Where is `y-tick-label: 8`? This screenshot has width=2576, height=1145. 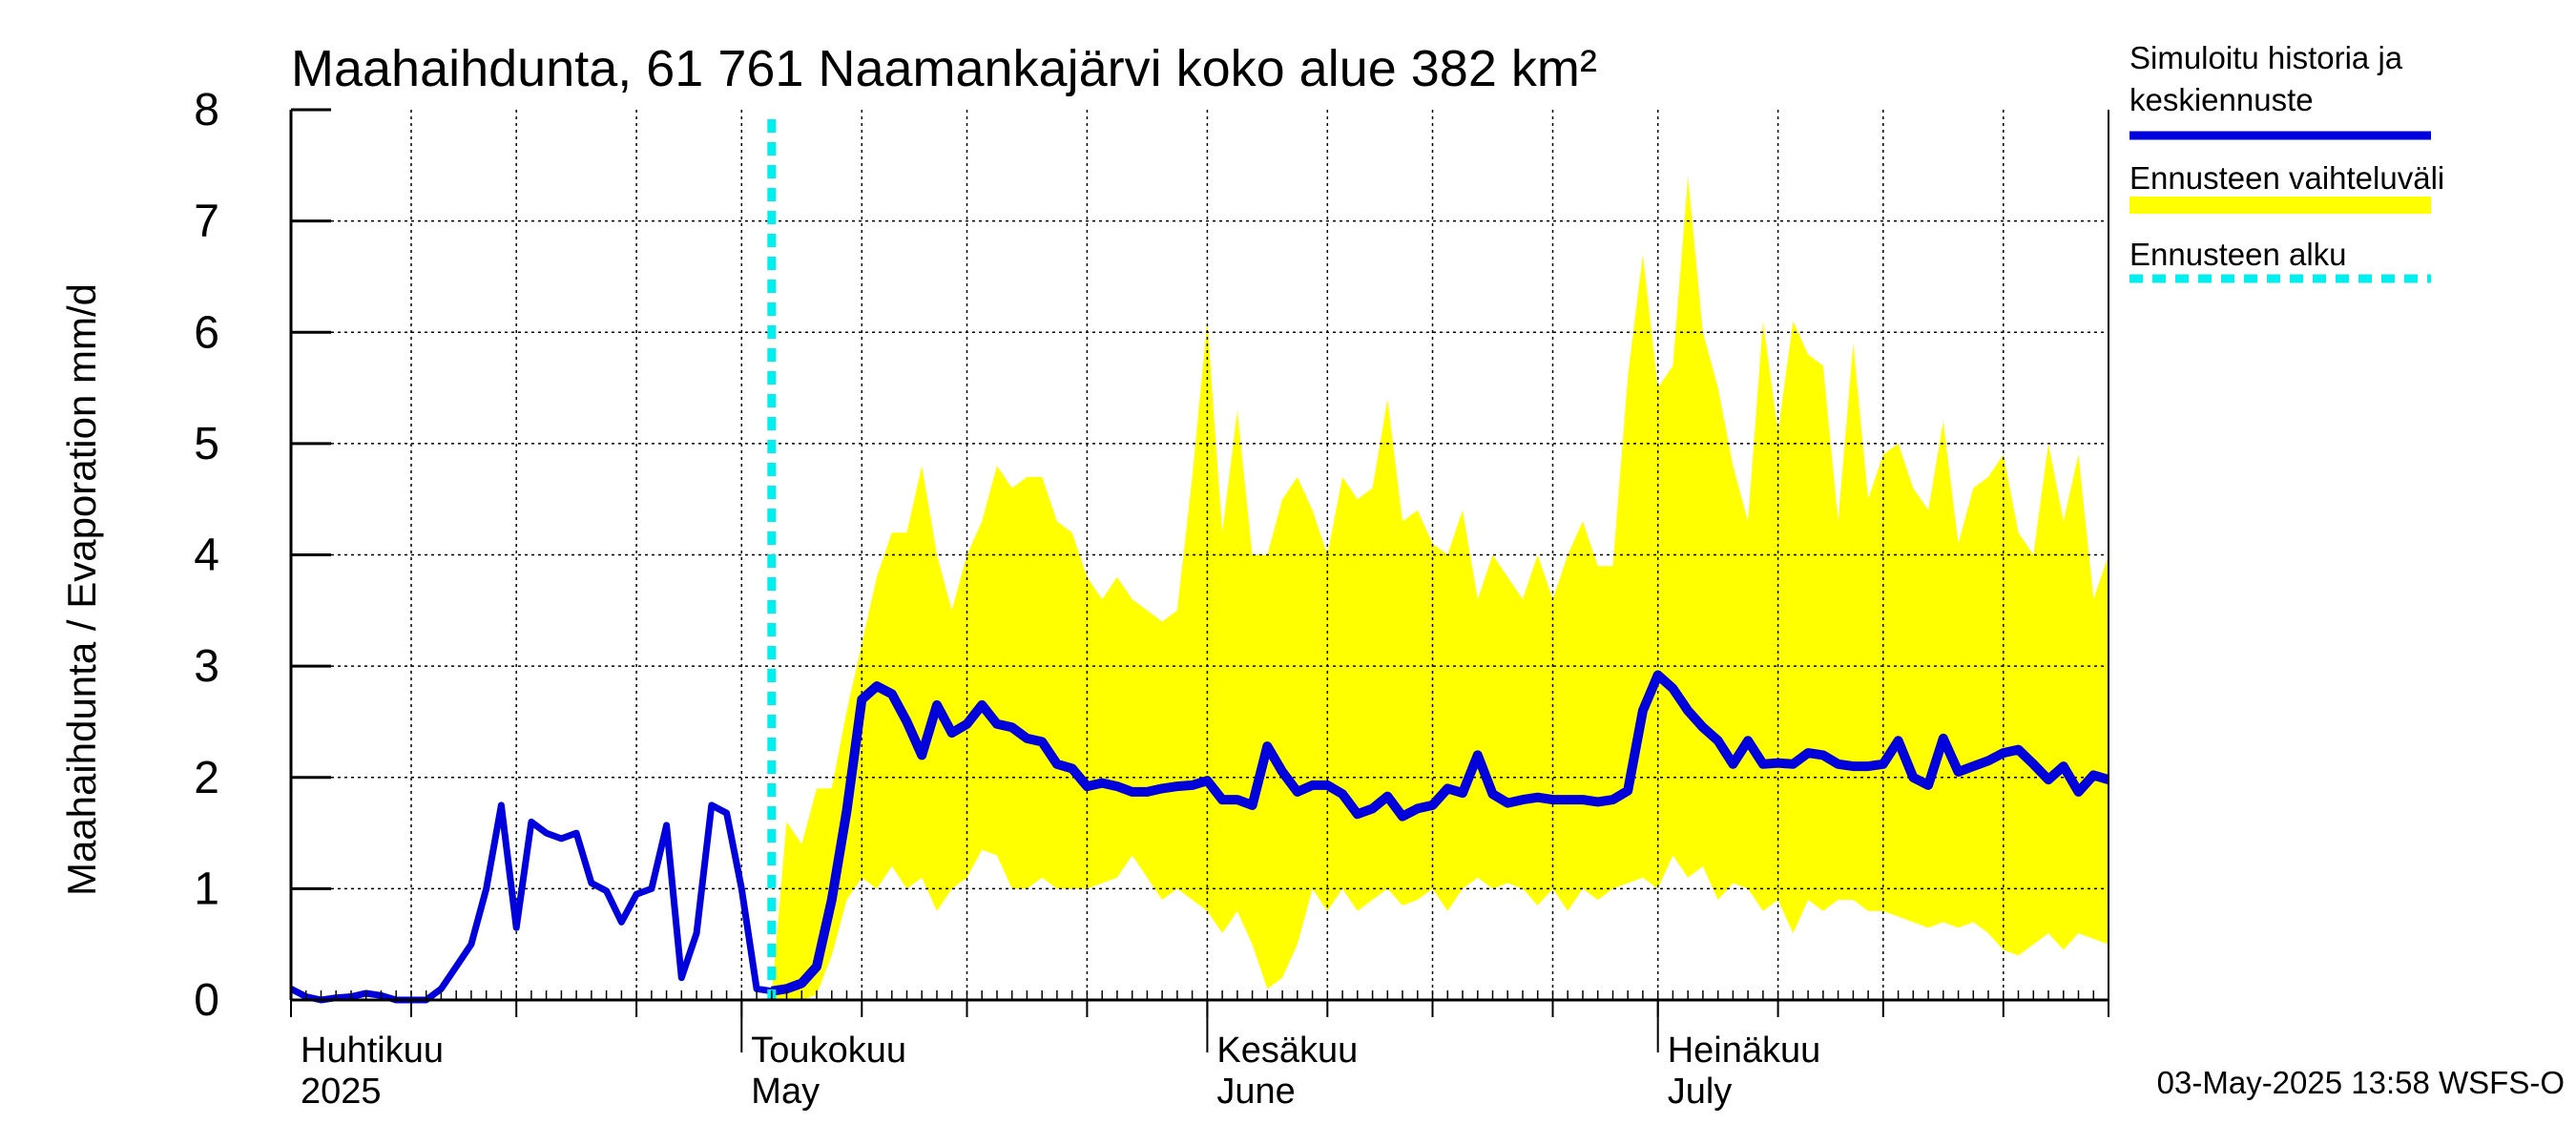 y-tick-label: 8 is located at coordinates (206, 110).